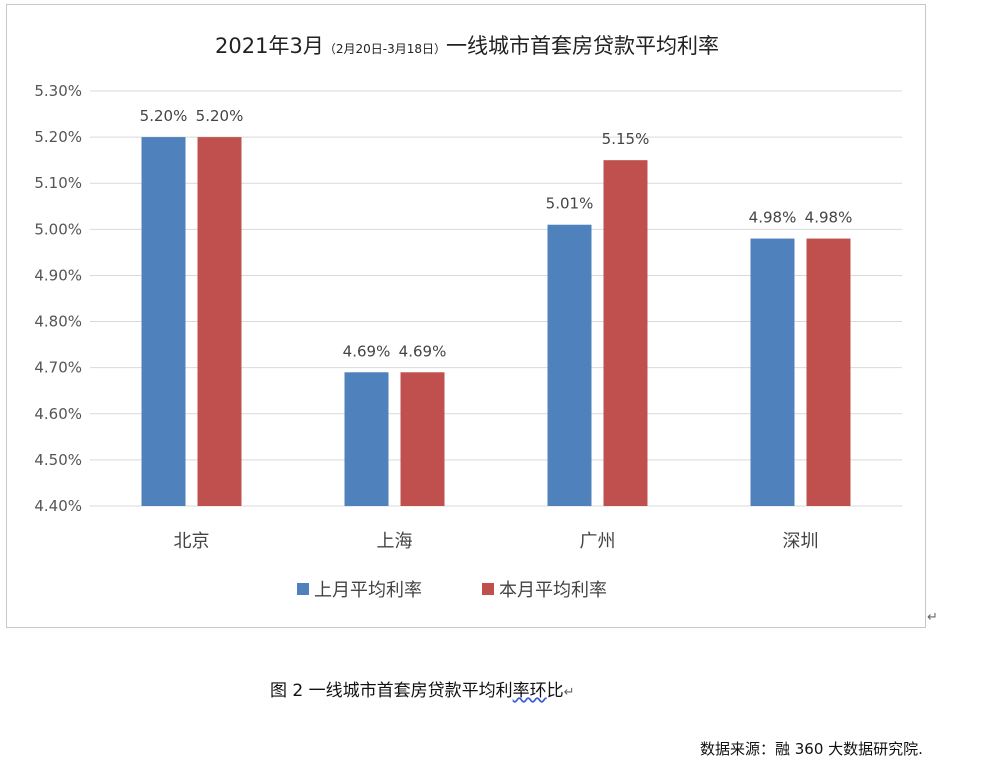 The height and width of the screenshot is (764, 1000). I want to click on chart-title: 2021年3月（2月20日-3月18日）一线城市首套房贷款平均利率, so click(467, 46).